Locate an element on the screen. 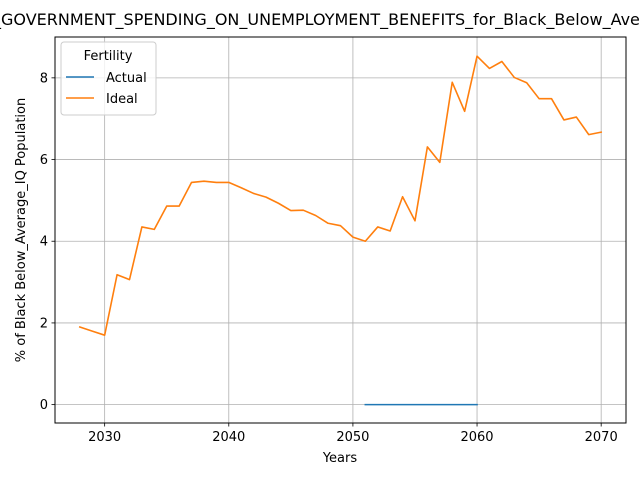 The width and height of the screenshot is (640, 480). y-tick-label: 6 is located at coordinates (44, 160).